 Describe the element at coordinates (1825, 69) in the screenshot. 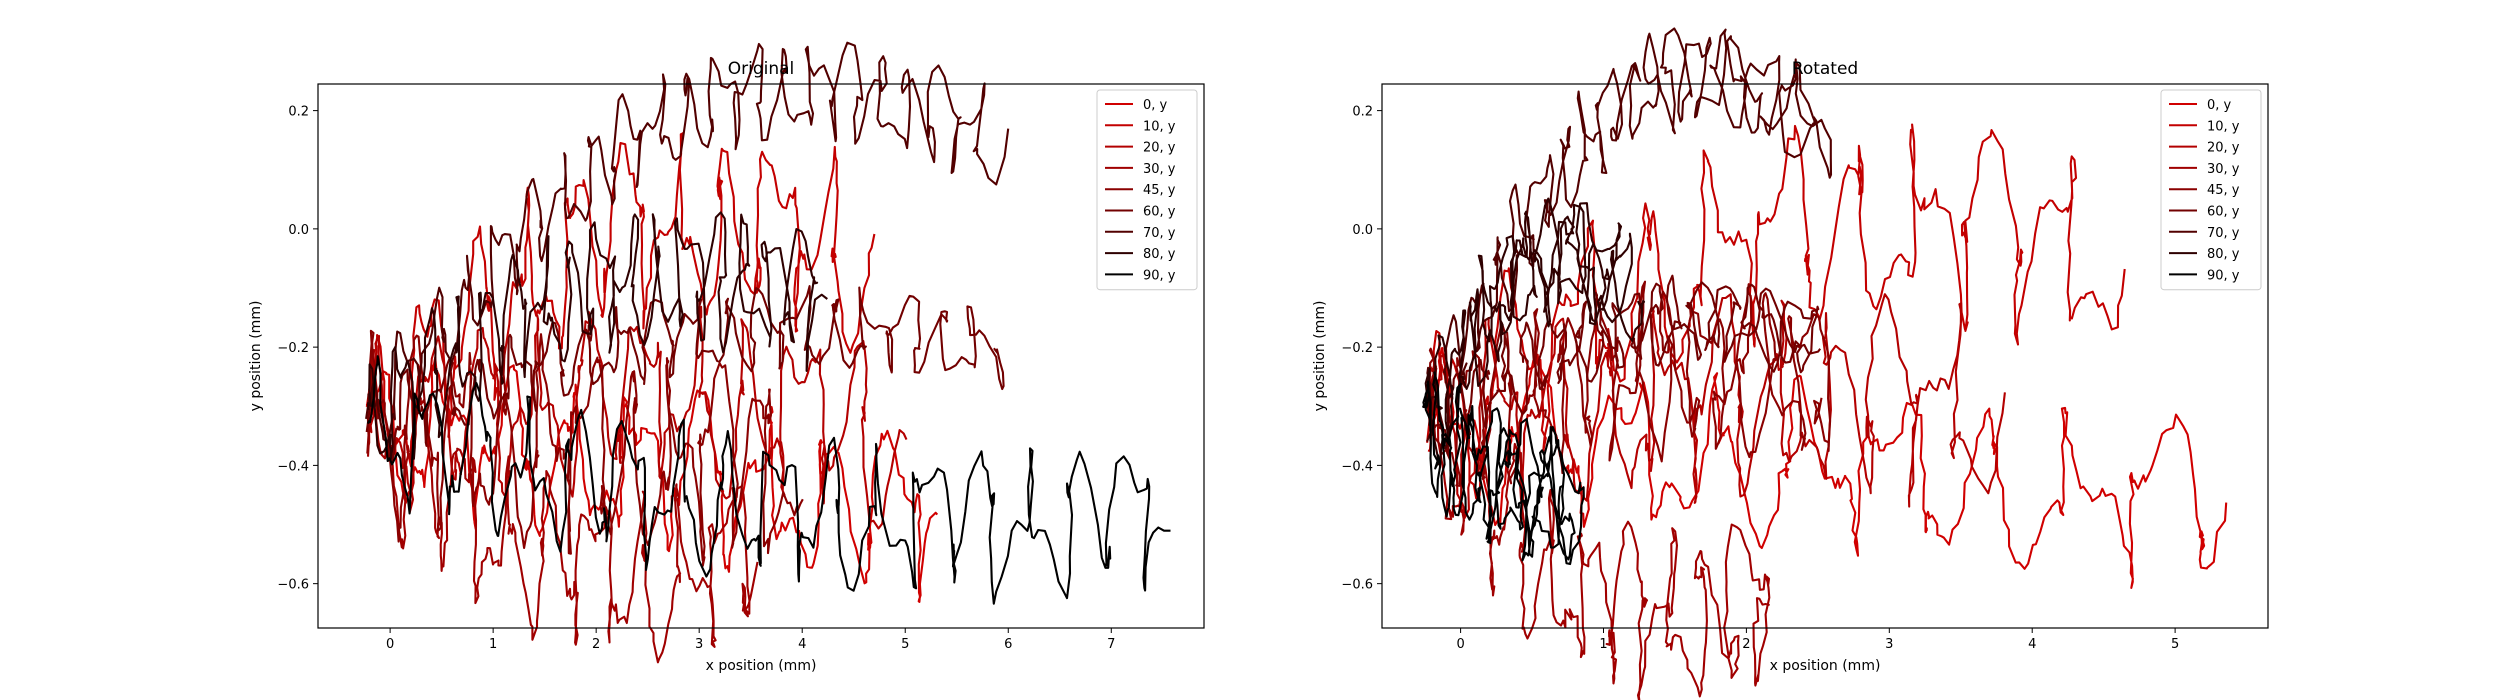

I see `chart-title: Rotated` at that location.